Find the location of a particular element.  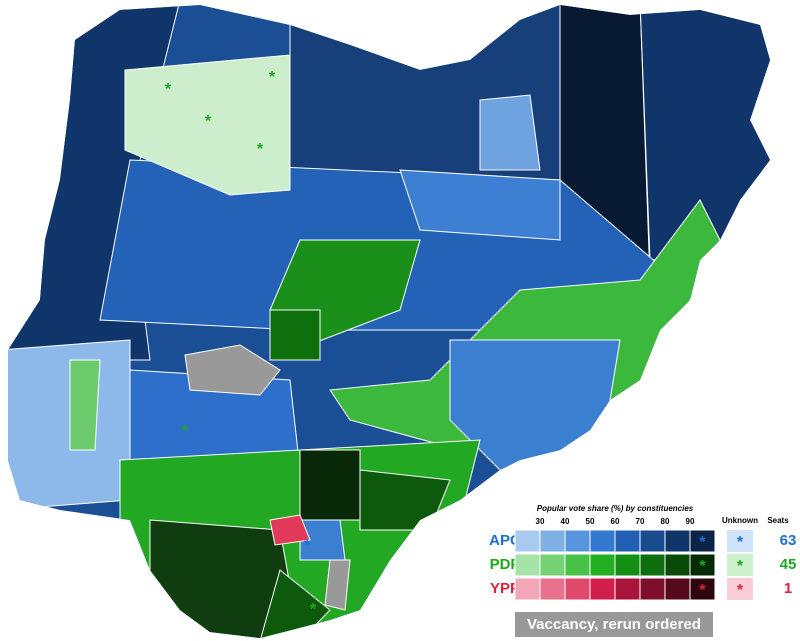

vacancy-box is located at coordinates (614, 624).